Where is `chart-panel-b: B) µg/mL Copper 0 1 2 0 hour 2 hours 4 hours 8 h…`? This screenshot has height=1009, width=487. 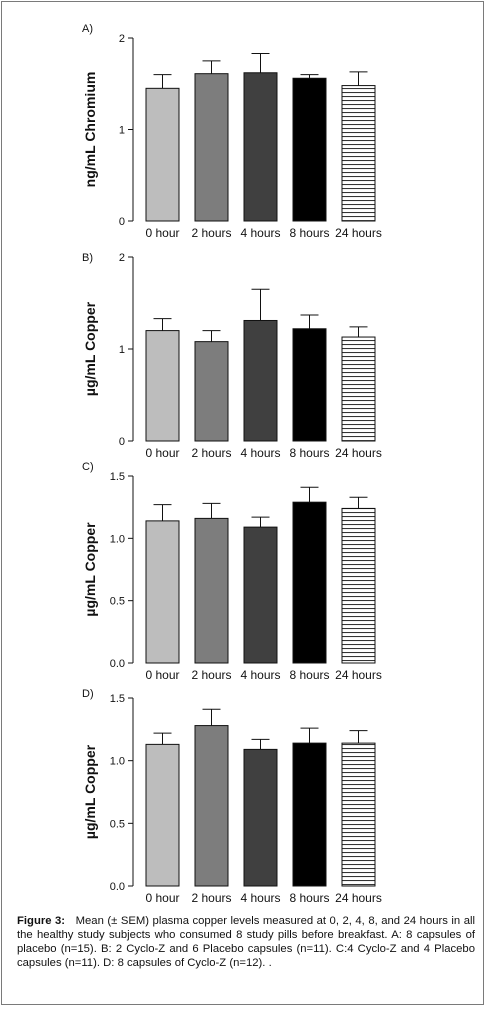
chart-panel-b: B) µg/mL Copper 0 1 2 0 hour 2 hours 4 hours 8 h… is located at coordinates (232, 356).